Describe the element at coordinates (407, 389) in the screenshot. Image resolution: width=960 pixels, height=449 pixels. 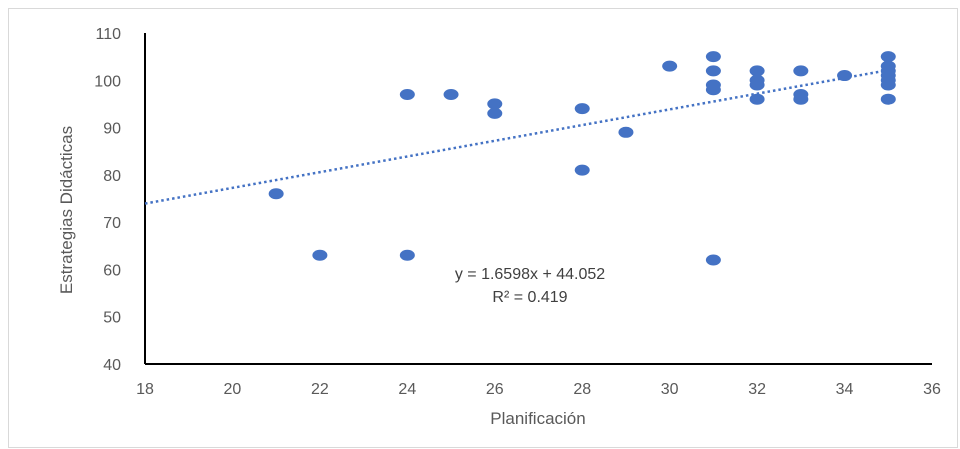
I see `x-tick-label: 24` at that location.